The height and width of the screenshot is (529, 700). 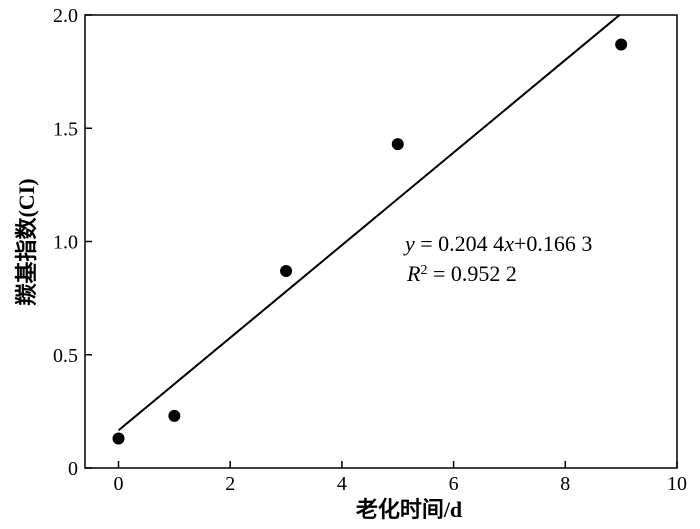 What do you see at coordinates (65, 356) in the screenshot?
I see `y-tick-label: 0.5` at bounding box center [65, 356].